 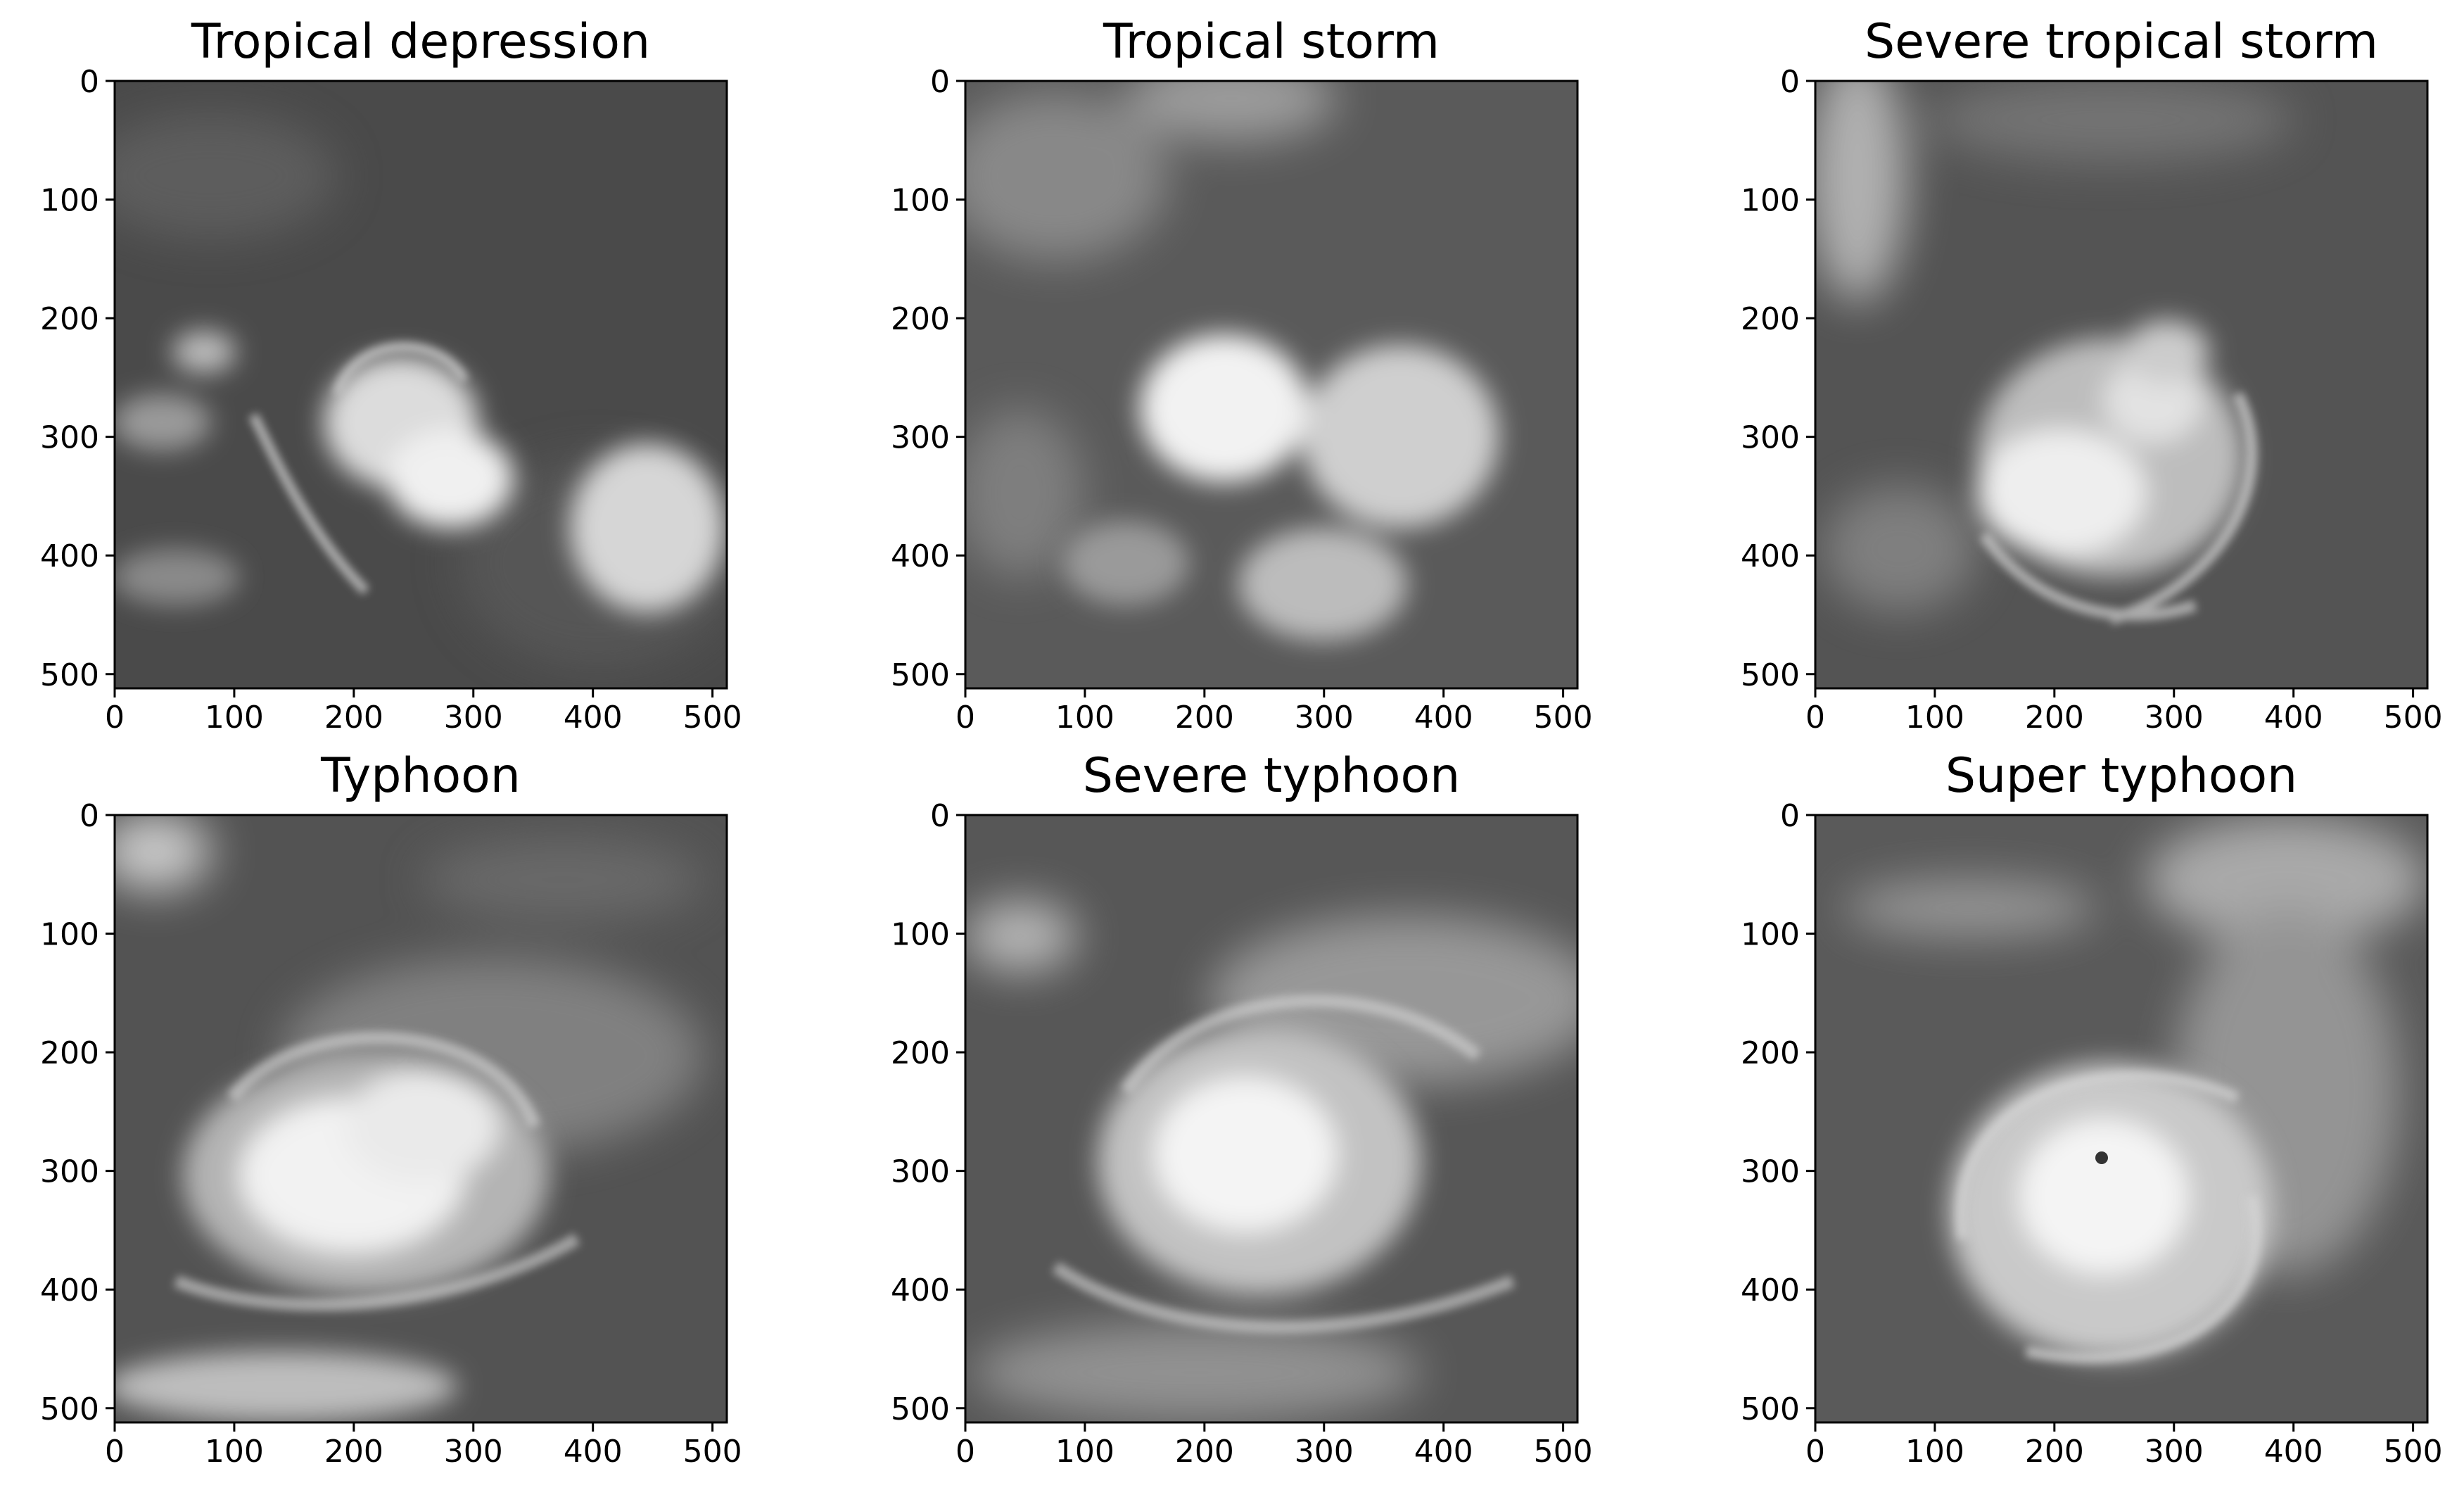 I want to click on panel-typhoon: Typhoon, so click(x=420, y=1086).